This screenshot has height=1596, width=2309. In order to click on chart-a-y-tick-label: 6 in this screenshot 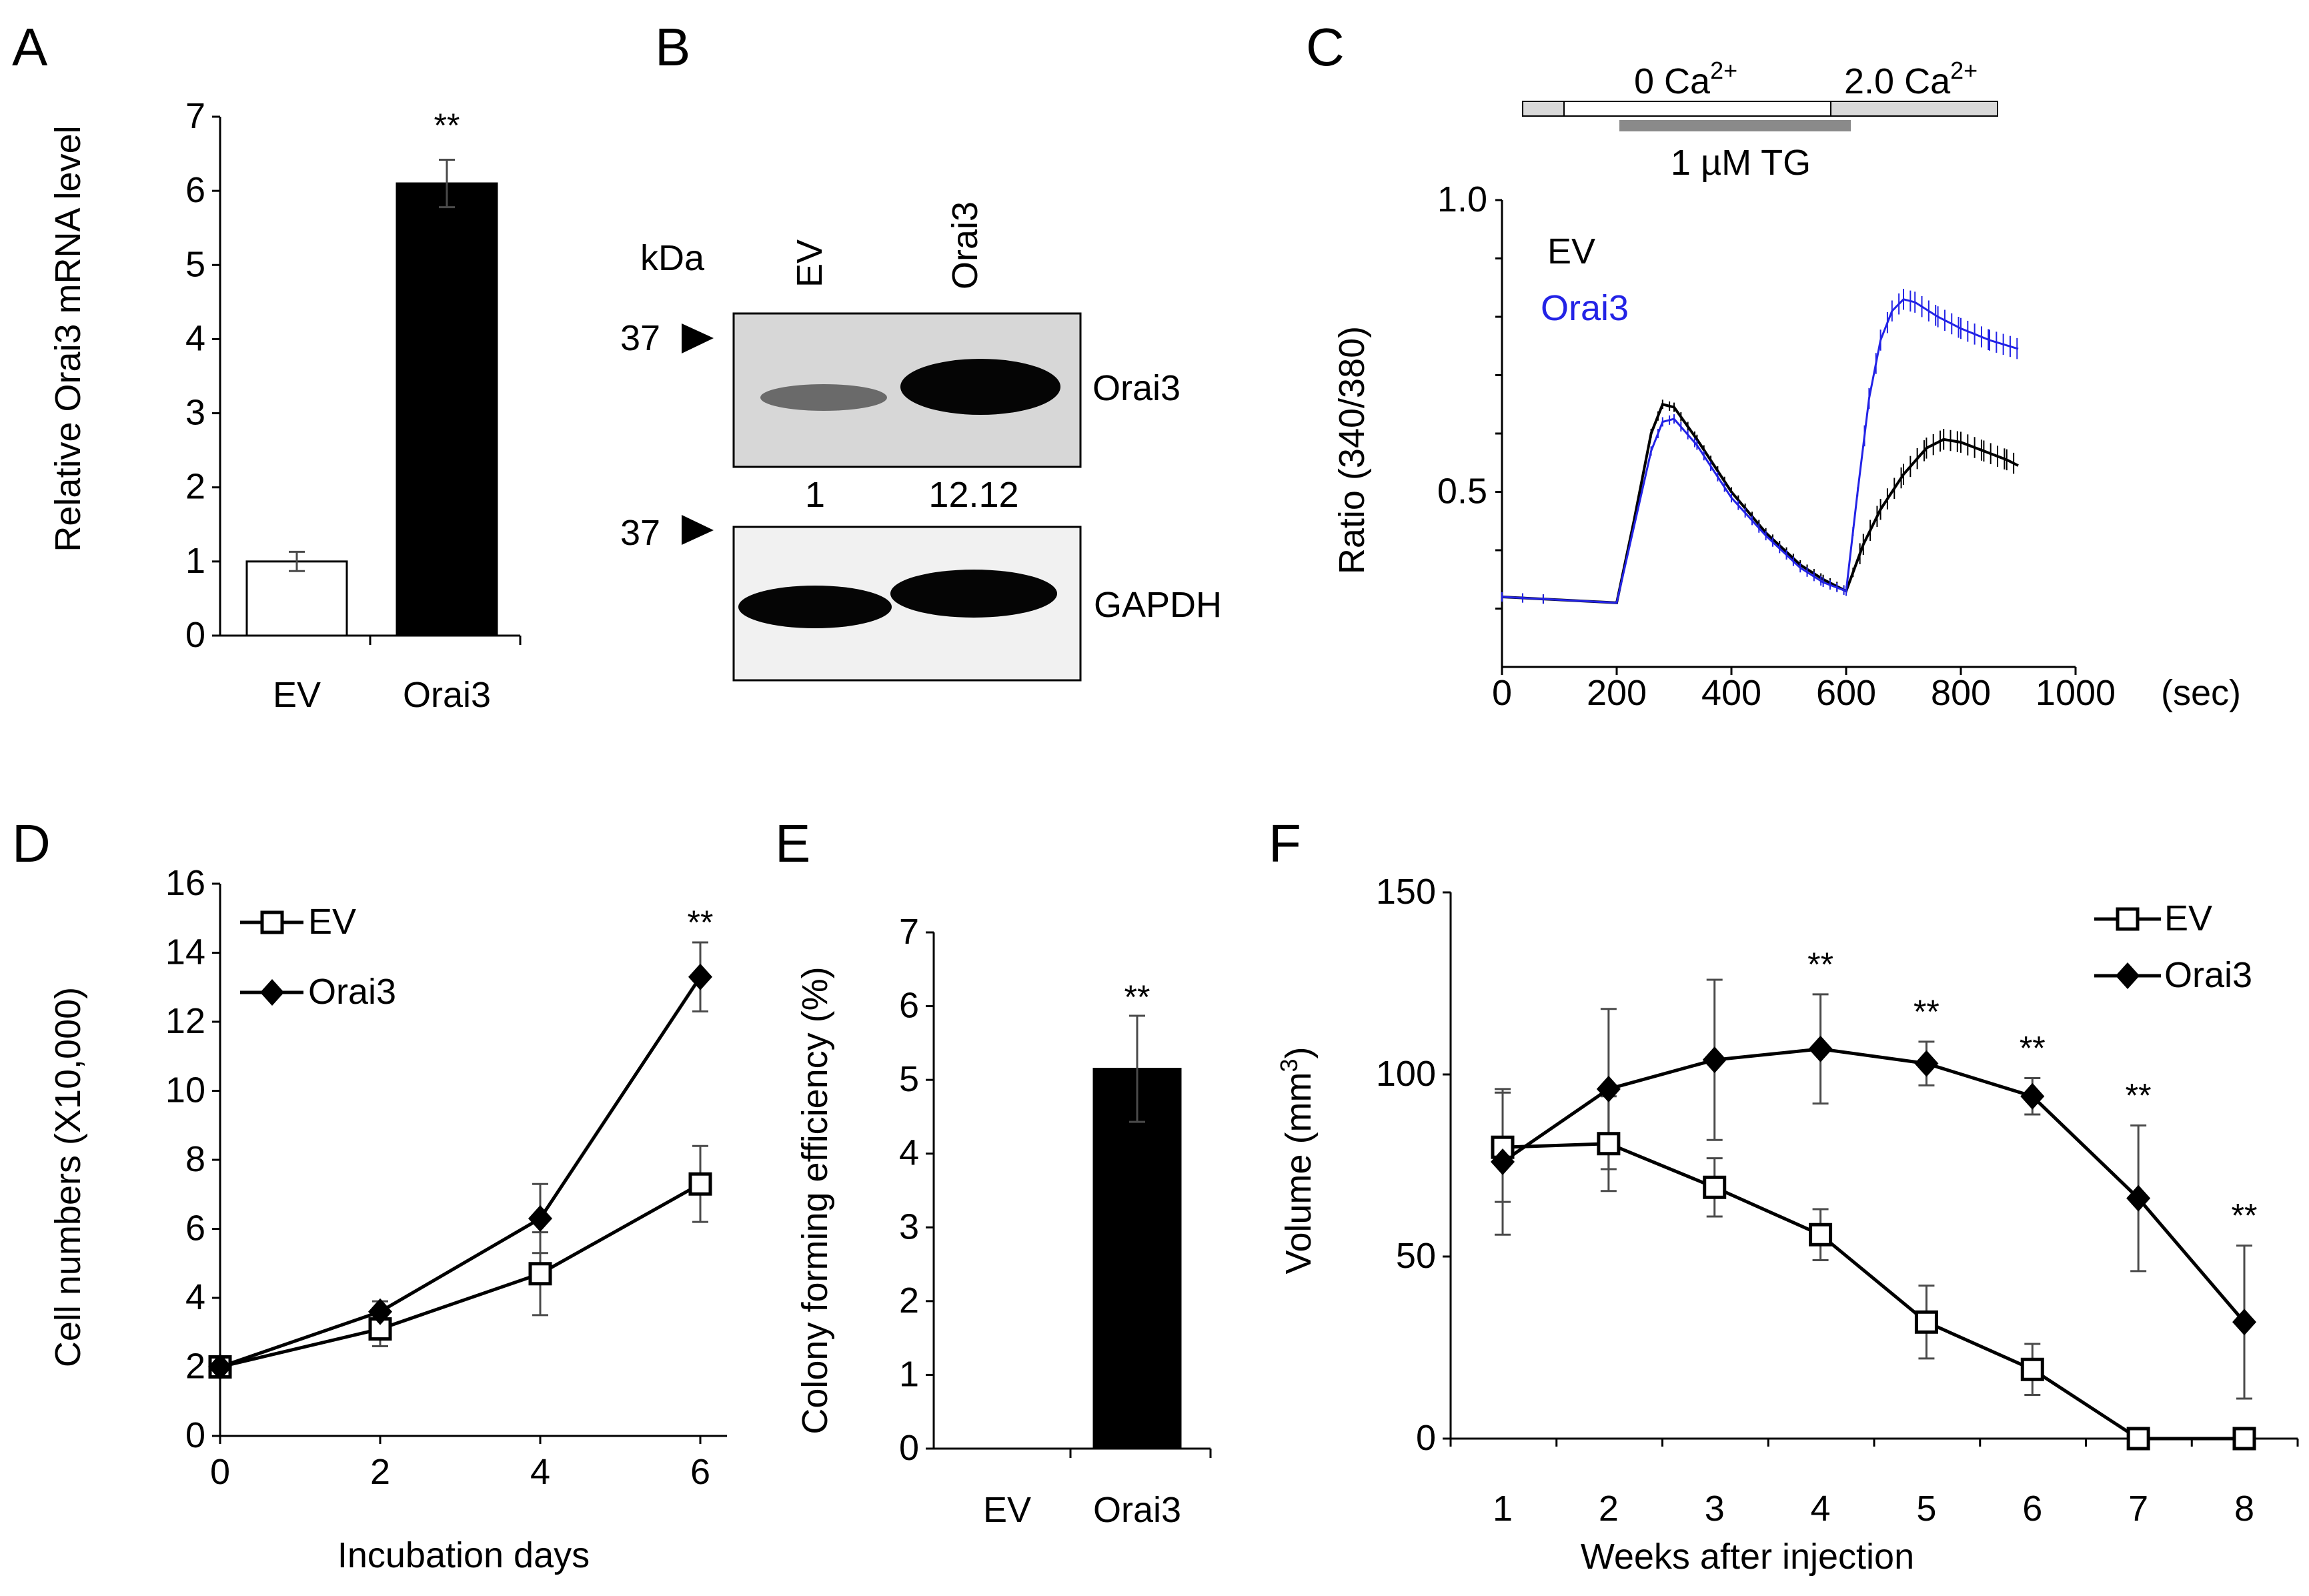, I will do `click(195, 190)`.